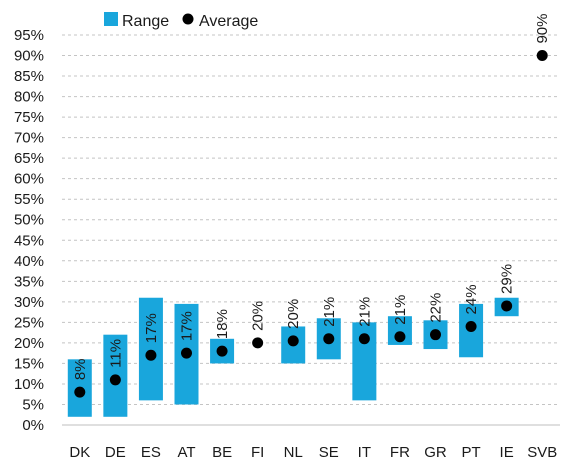 This screenshot has width=567, height=468. What do you see at coordinates (257, 452) in the screenshot?
I see `x-tick-label: FI` at bounding box center [257, 452].